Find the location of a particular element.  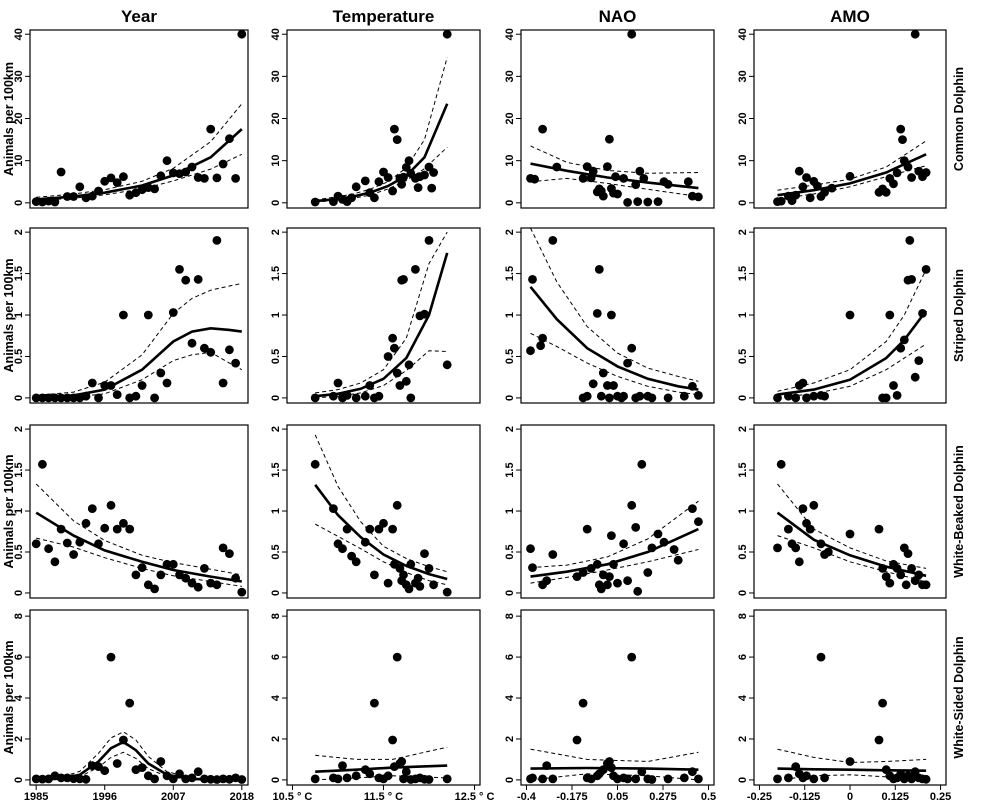

plot-frame is located at coordinates (139, 315).